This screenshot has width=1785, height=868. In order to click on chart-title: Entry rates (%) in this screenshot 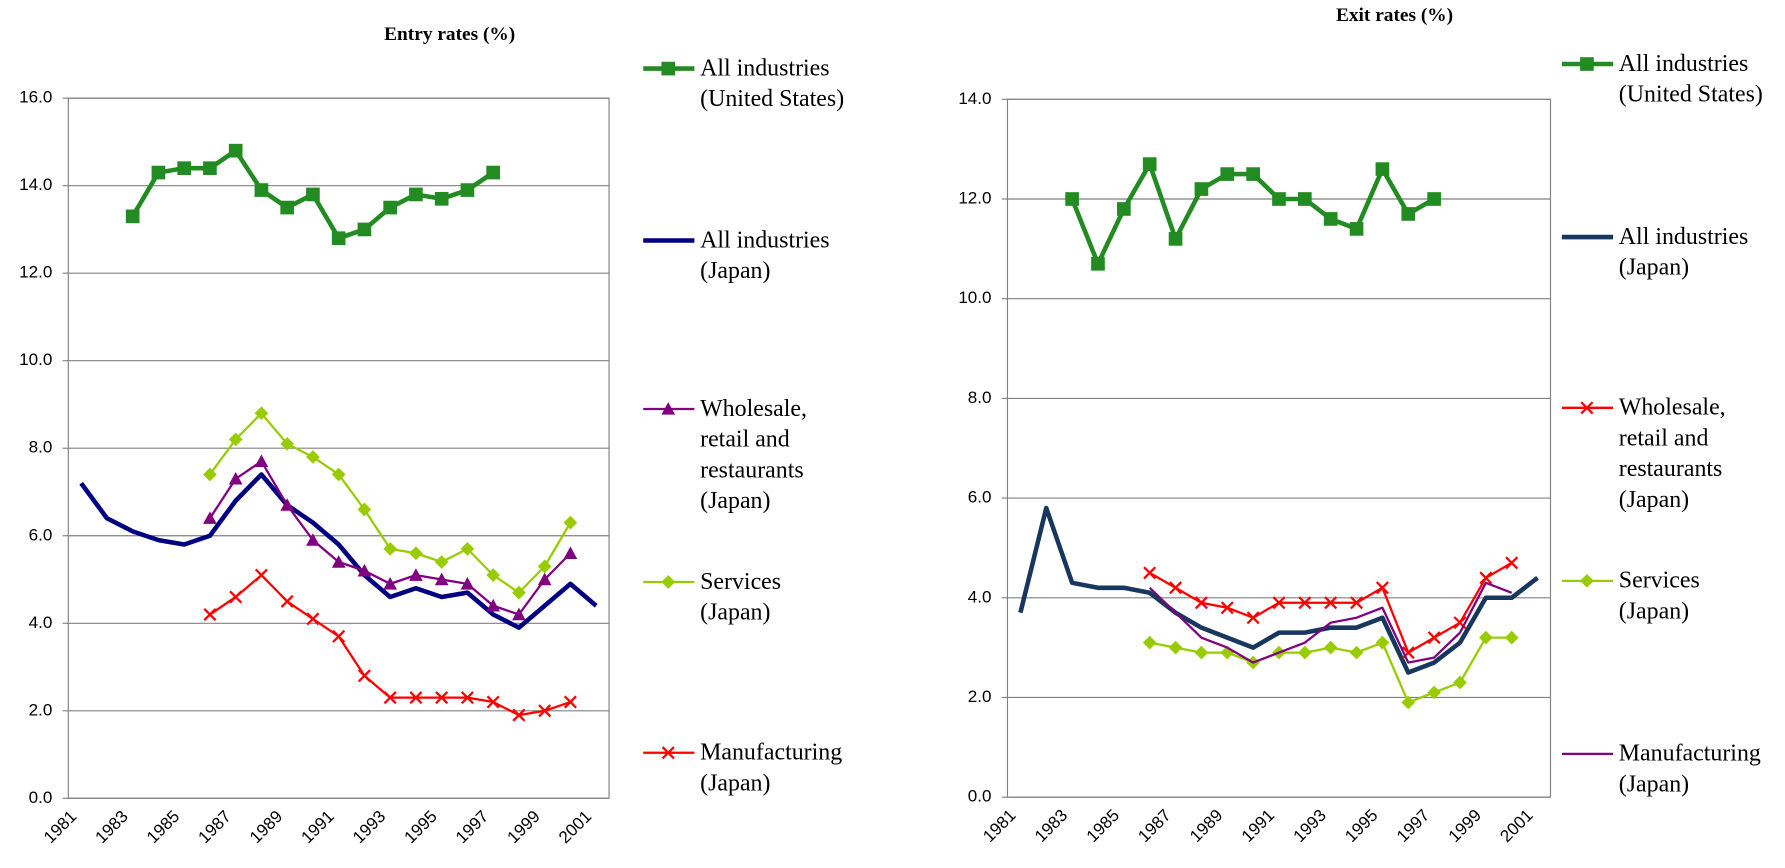, I will do `click(449, 34)`.